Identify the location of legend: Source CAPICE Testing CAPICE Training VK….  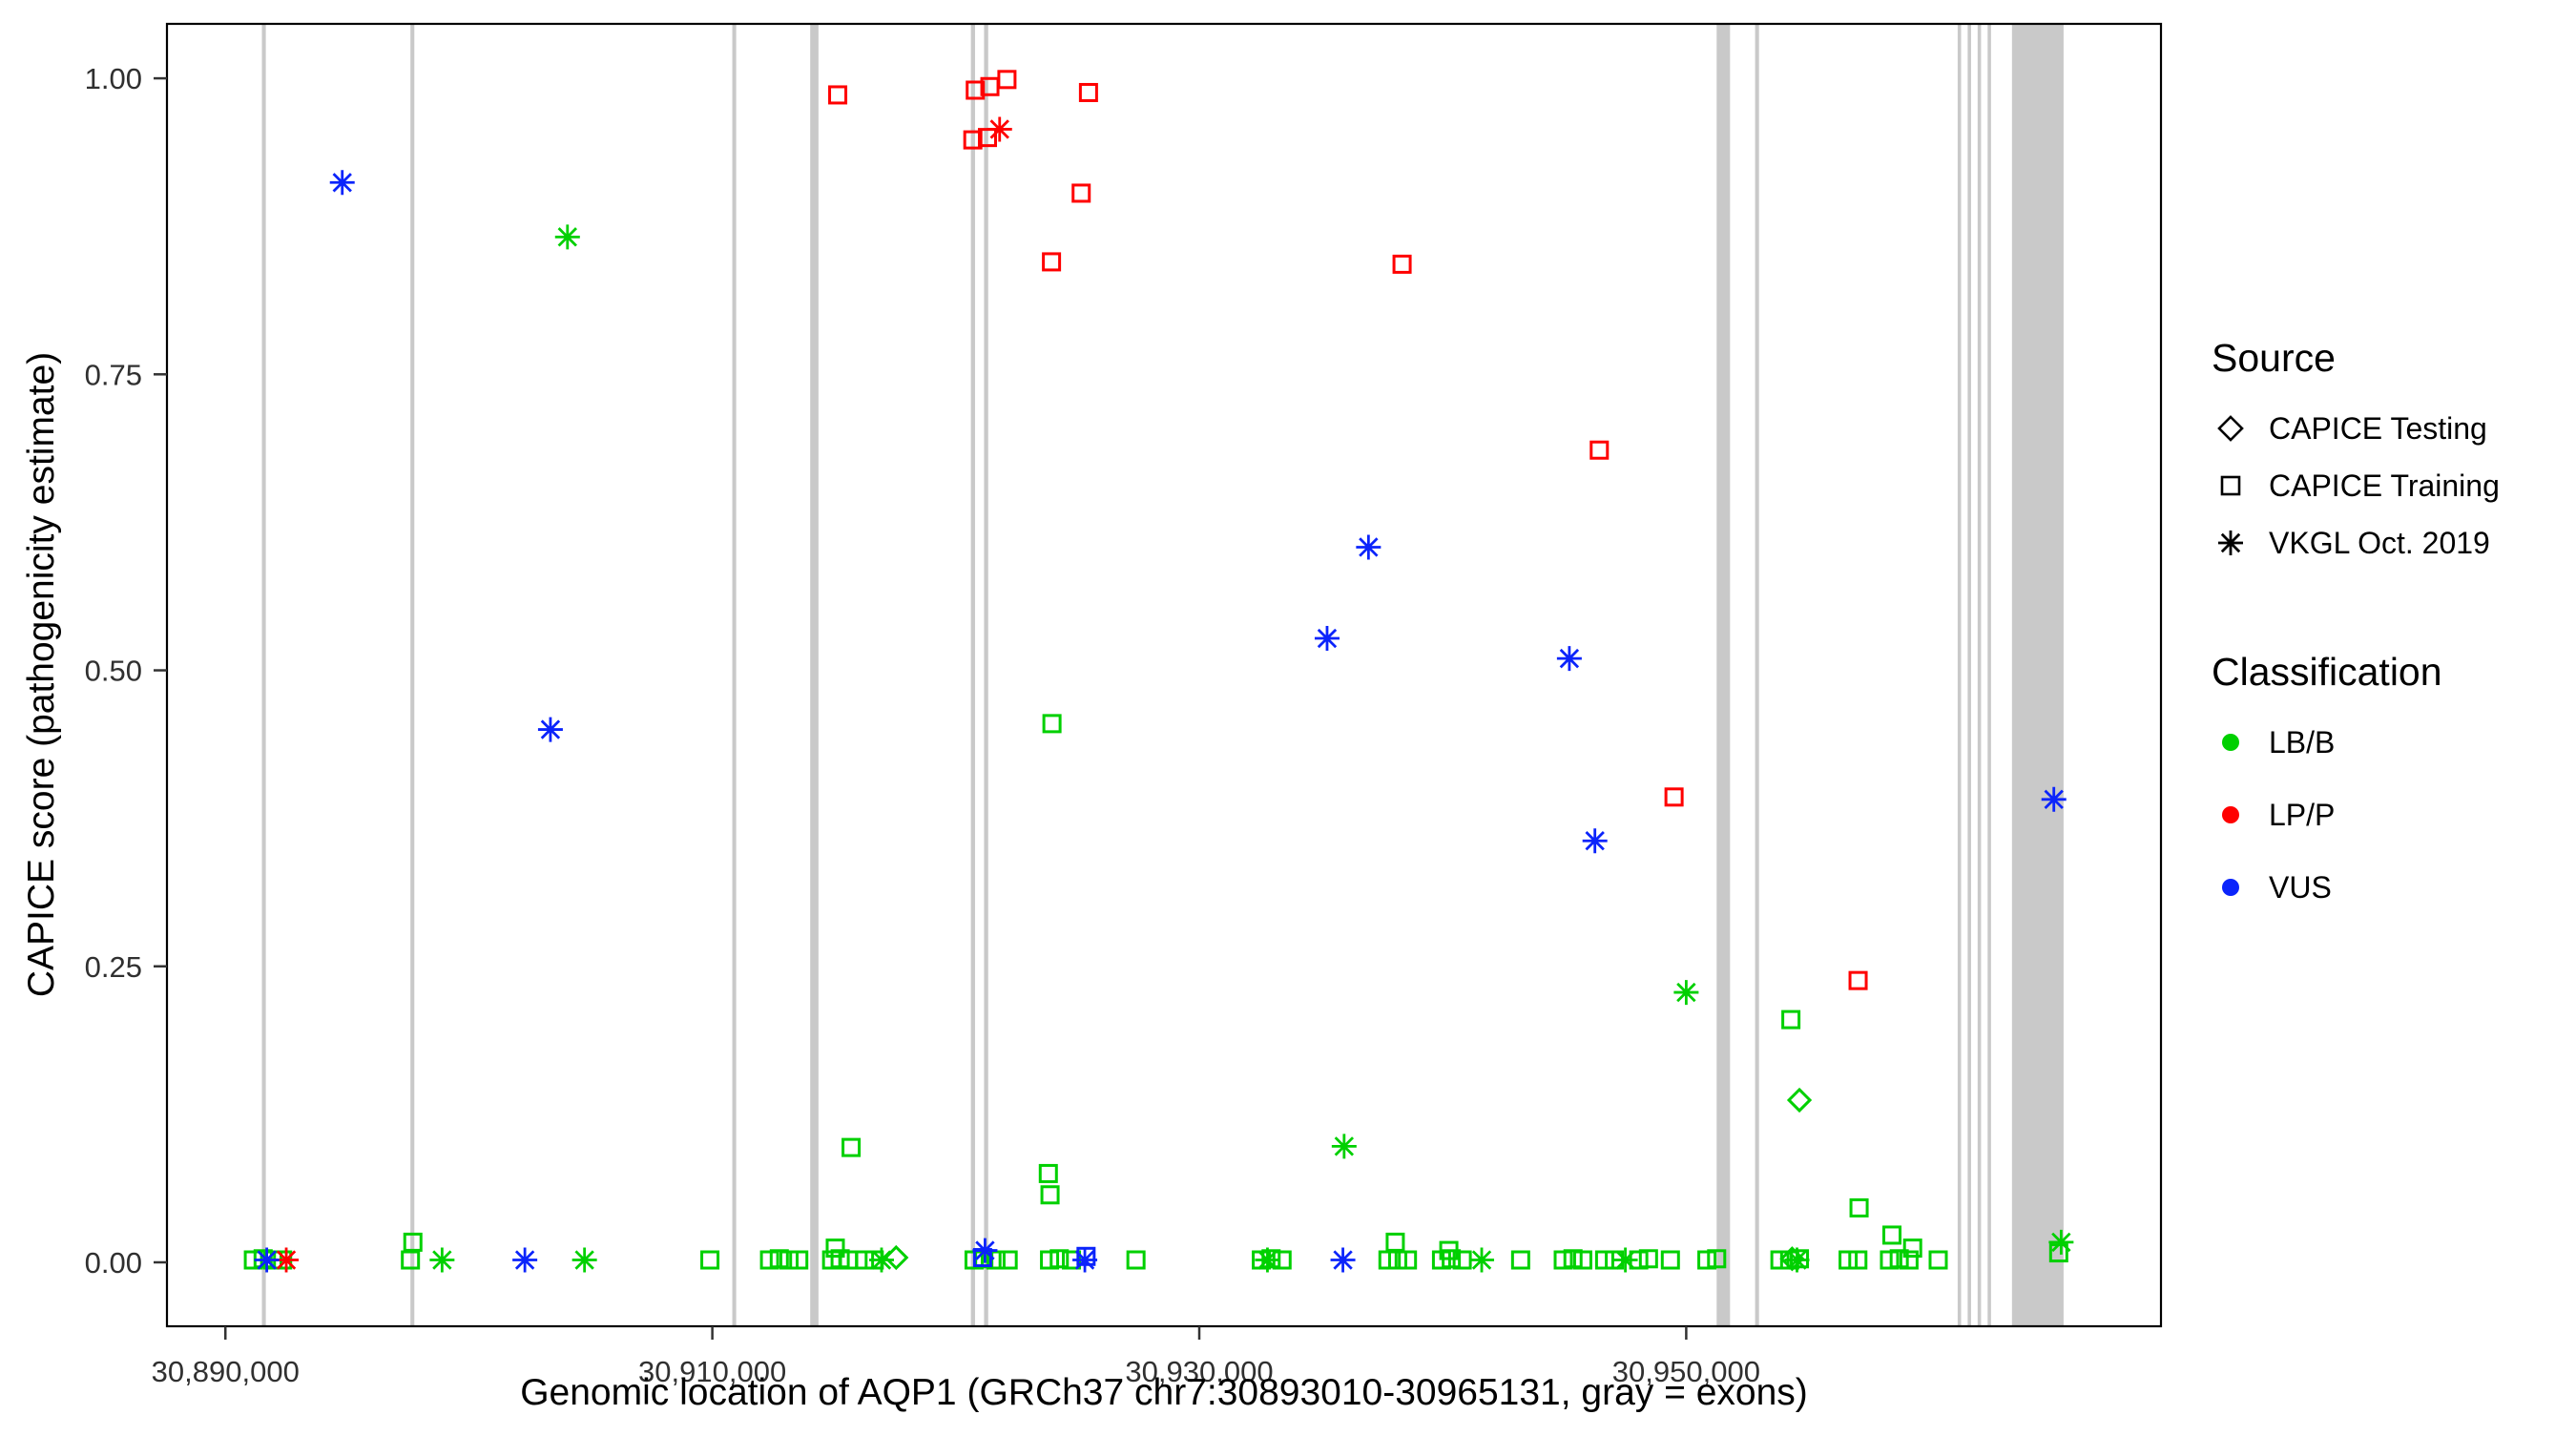
(2388, 638).